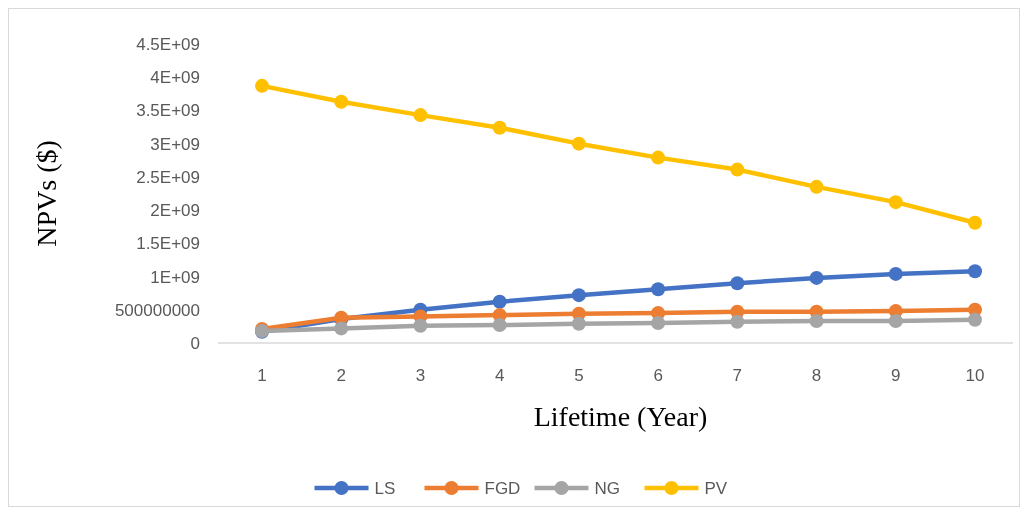 The width and height of the screenshot is (1029, 516). I want to click on x-tick-label: 4, so click(499, 375).